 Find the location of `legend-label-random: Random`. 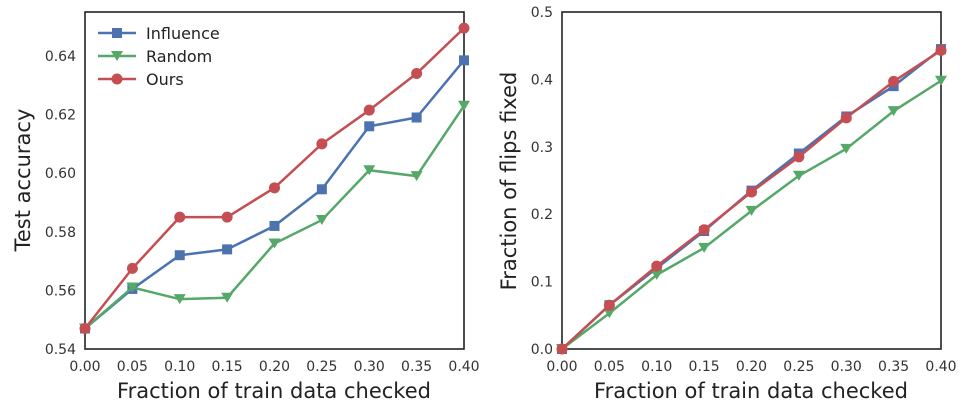

legend-label-random: Random is located at coordinates (179, 56).